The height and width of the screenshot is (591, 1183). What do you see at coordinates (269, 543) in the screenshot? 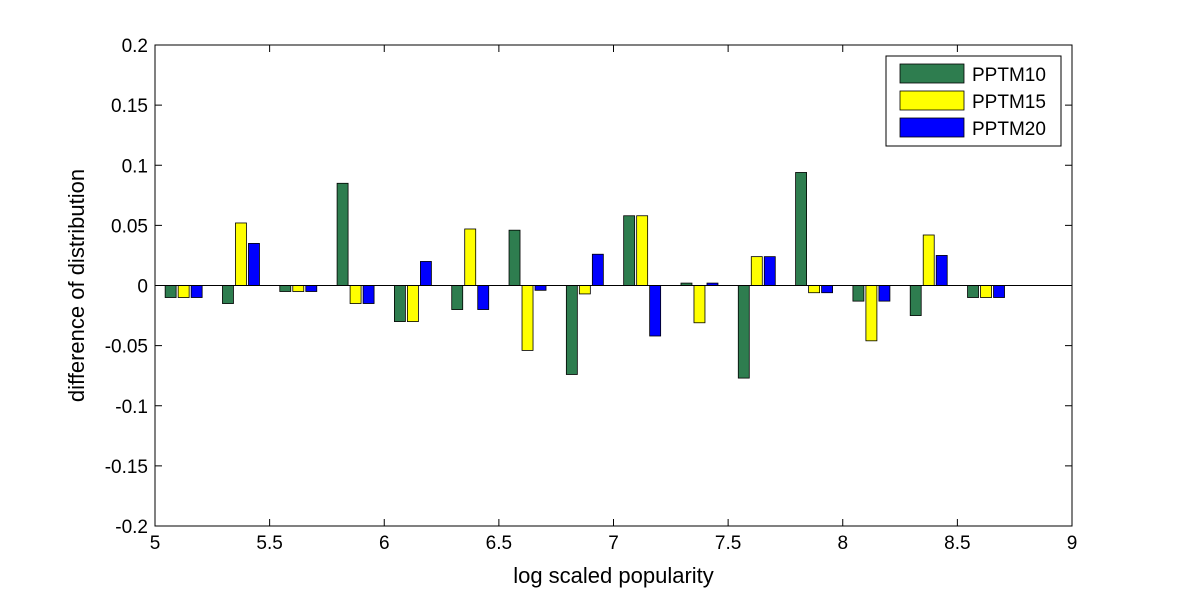
I see `x-tick-label: 5.5` at bounding box center [269, 543].